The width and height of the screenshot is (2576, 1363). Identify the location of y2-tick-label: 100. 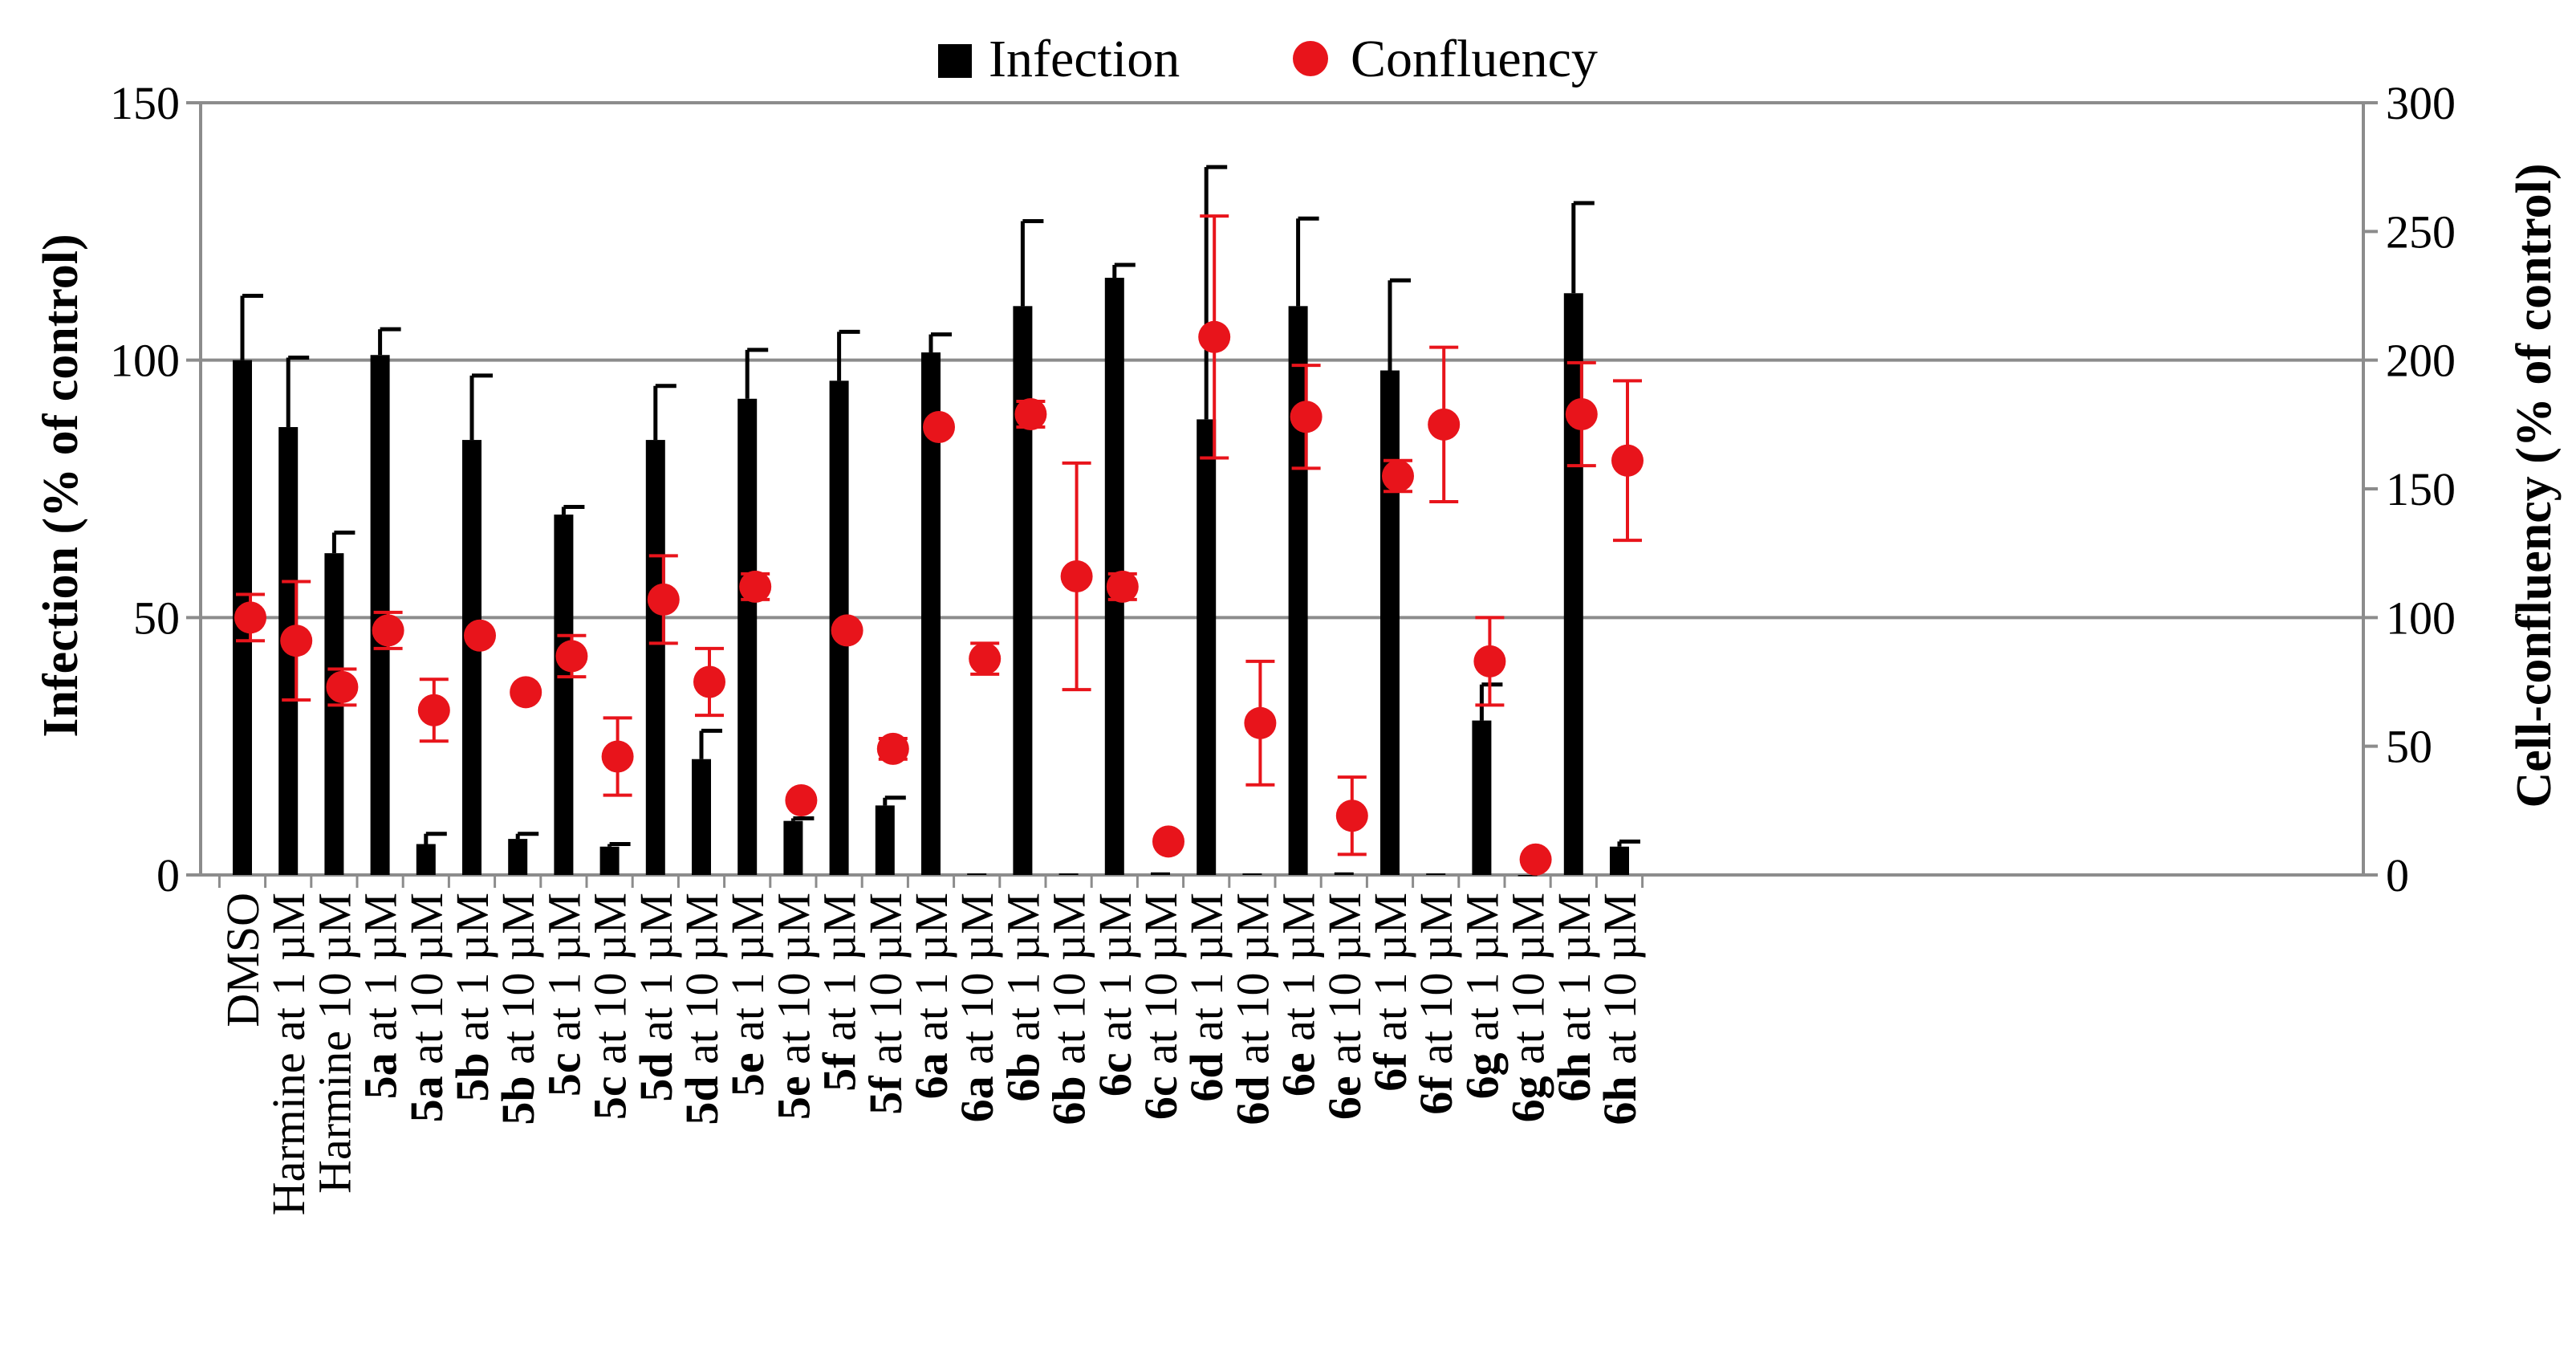
(2421, 618).